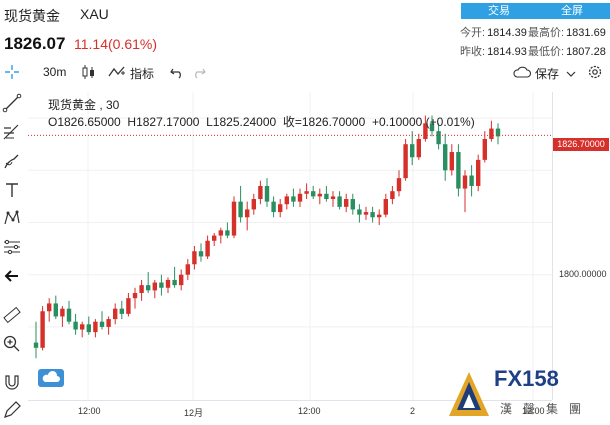 The width and height of the screenshot is (610, 425). What do you see at coordinates (522, 74) in the screenshot?
I see `cloud-icon` at bounding box center [522, 74].